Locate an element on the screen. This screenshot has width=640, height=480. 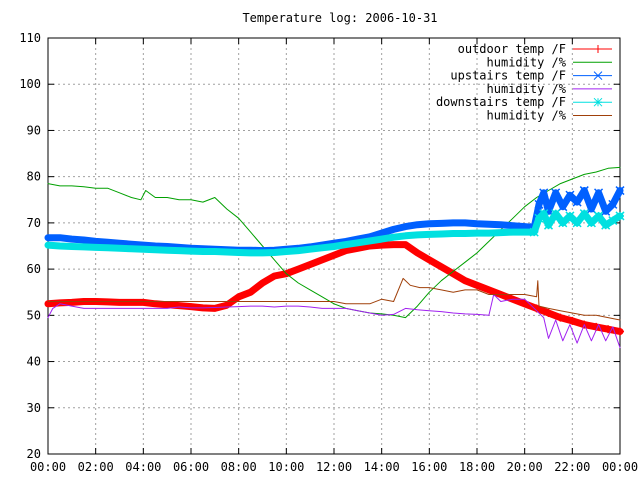
y-tick-label: 100 is located at coordinates (30, 84).